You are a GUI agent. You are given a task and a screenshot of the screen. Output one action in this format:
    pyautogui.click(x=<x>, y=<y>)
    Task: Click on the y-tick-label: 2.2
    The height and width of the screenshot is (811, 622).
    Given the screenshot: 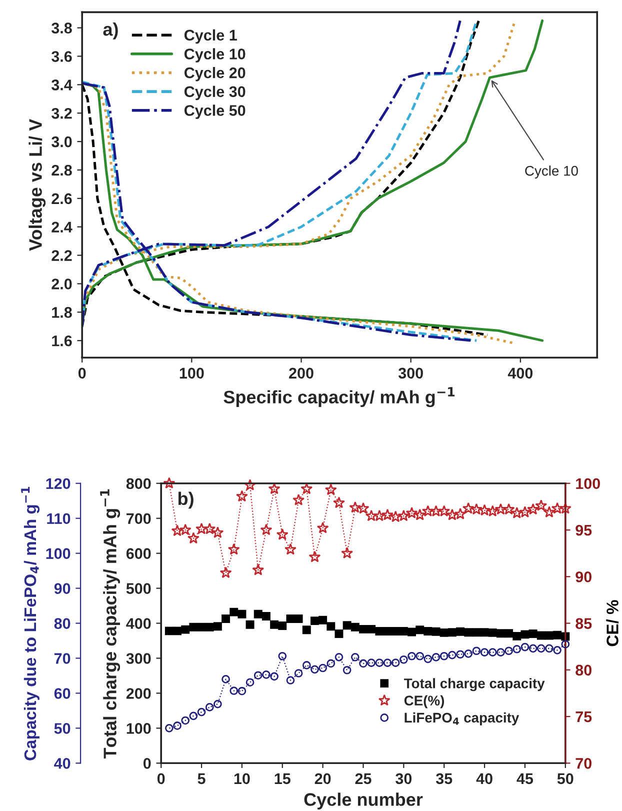 What is the action you would take?
    pyautogui.click(x=62, y=255)
    